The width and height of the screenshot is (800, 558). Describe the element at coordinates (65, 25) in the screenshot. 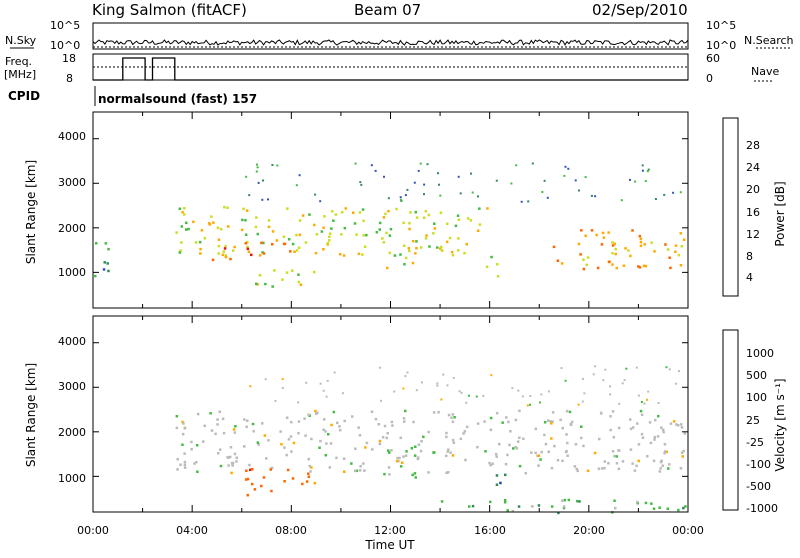

I see `nsky-tick-top: 10^5` at that location.